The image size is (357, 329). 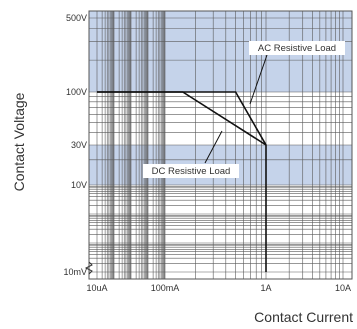 What do you see at coordinates (88, 268) in the screenshot?
I see `axis-break-icon` at bounding box center [88, 268].